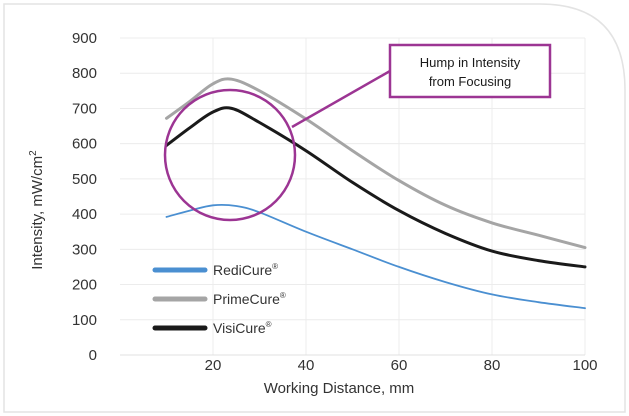  Describe the element at coordinates (84, 249) in the screenshot. I see `y-tick-label: 300` at that location.